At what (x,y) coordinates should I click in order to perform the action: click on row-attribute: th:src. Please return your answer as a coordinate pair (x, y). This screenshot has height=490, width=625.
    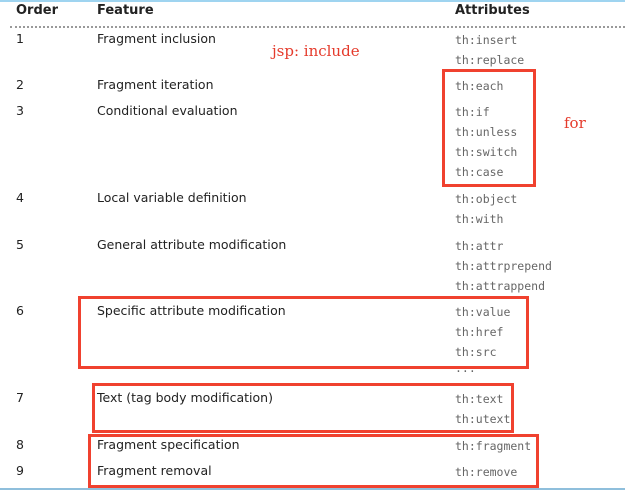
    Looking at the image, I should click on (476, 352).